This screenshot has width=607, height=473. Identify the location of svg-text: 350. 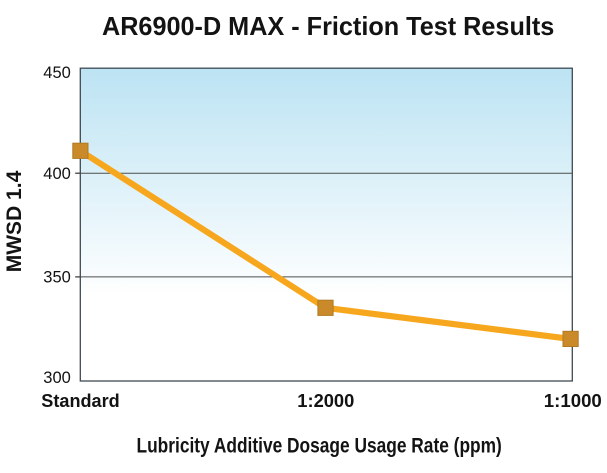
(57, 277).